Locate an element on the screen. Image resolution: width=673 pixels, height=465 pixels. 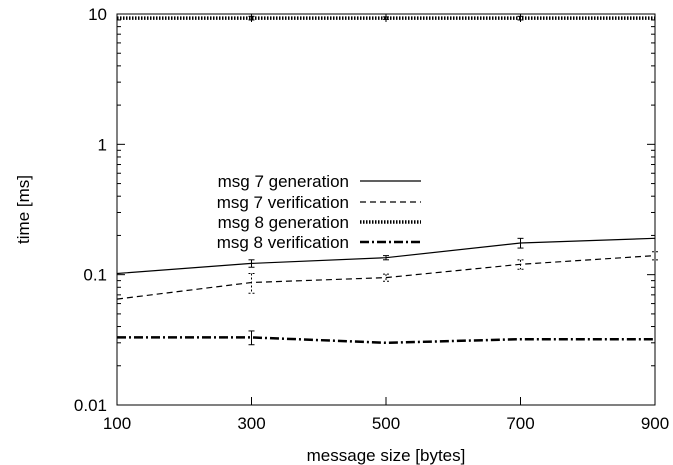
legend-item: msg 7 verification is located at coordinates (319, 202).